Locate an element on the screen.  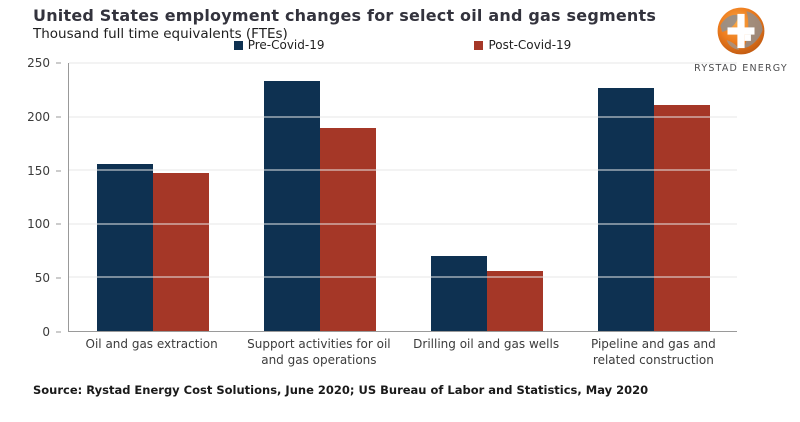
bar-pre-covid-19-drilling-oil-and-gas-wells is located at coordinates (458, 293).